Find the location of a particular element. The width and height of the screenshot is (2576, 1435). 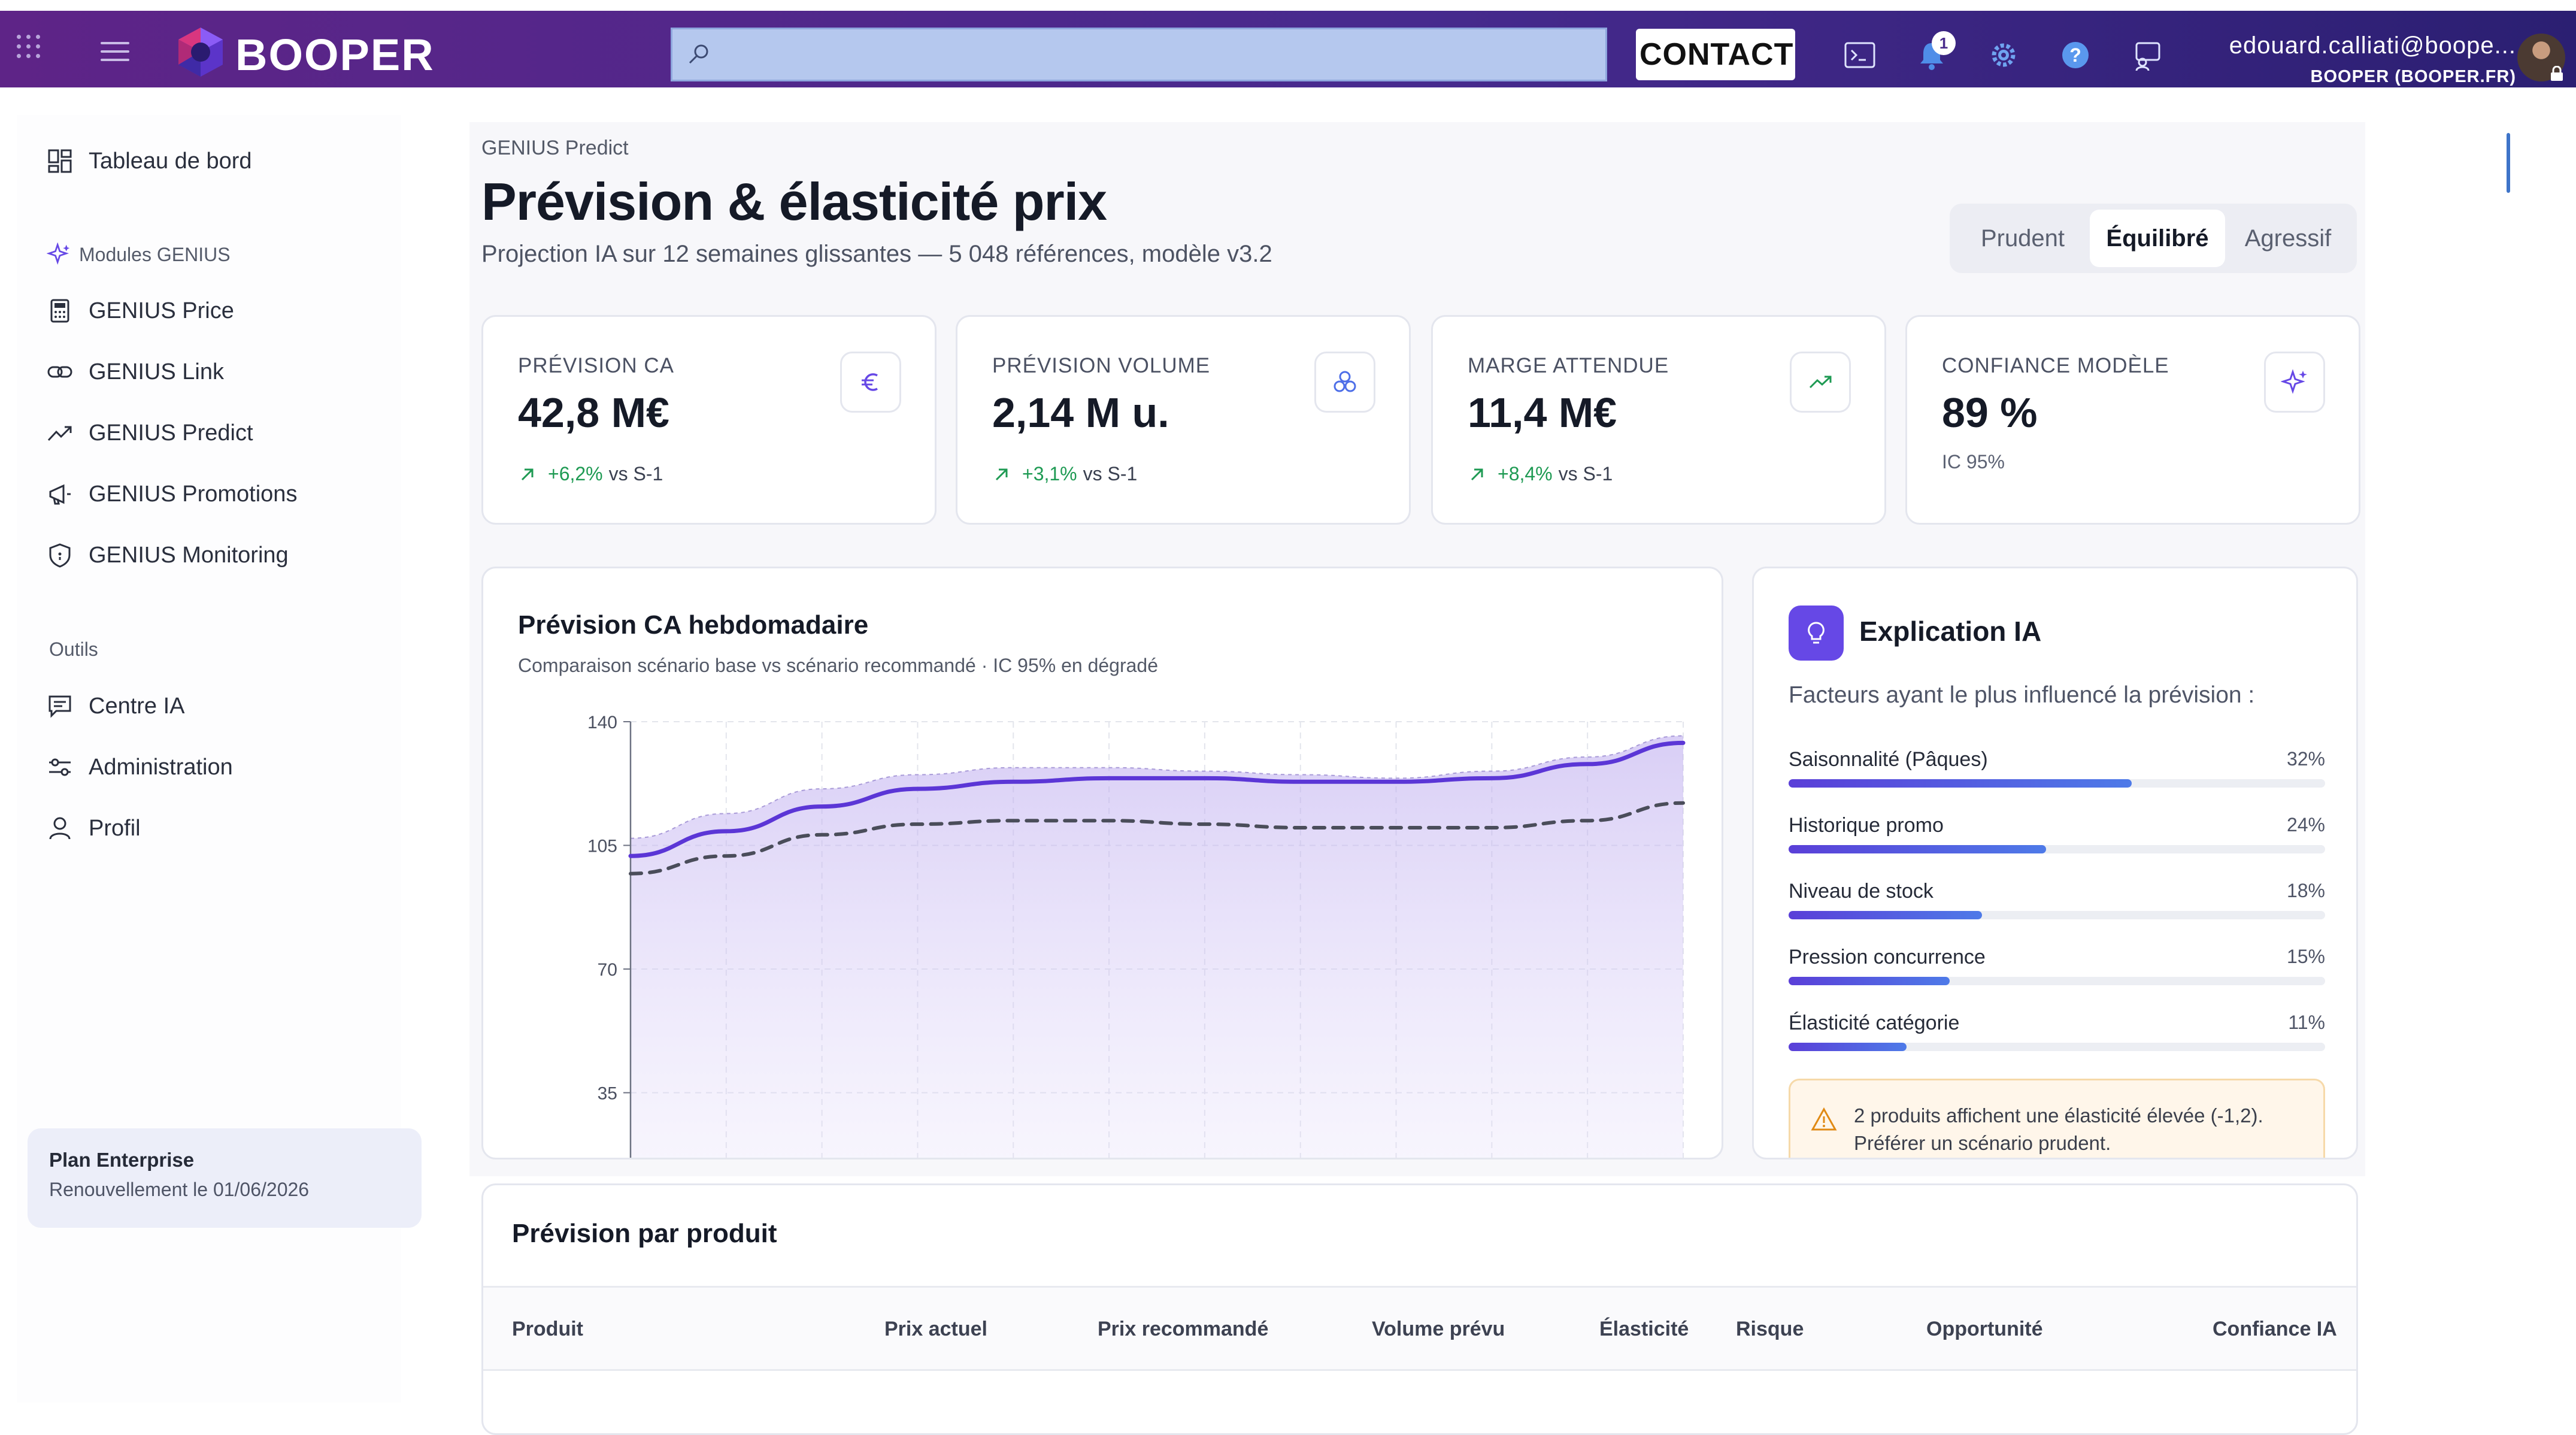

column-header-ai-confidence: Confiance IA is located at coordinates (2275, 1329).